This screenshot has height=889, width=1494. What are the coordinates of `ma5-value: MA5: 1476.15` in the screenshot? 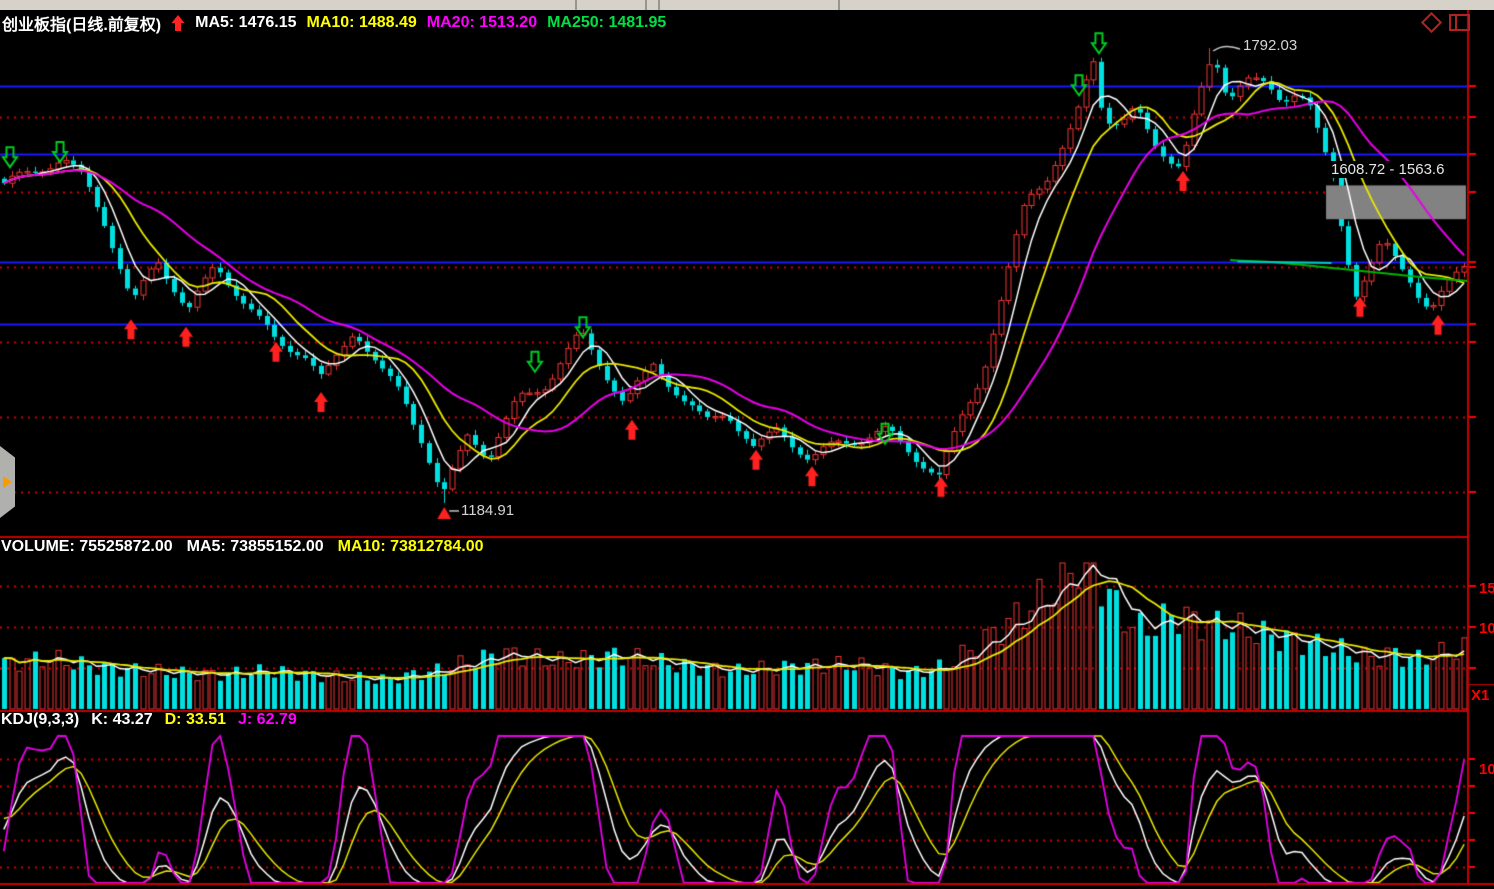 It's located at (246, 22).